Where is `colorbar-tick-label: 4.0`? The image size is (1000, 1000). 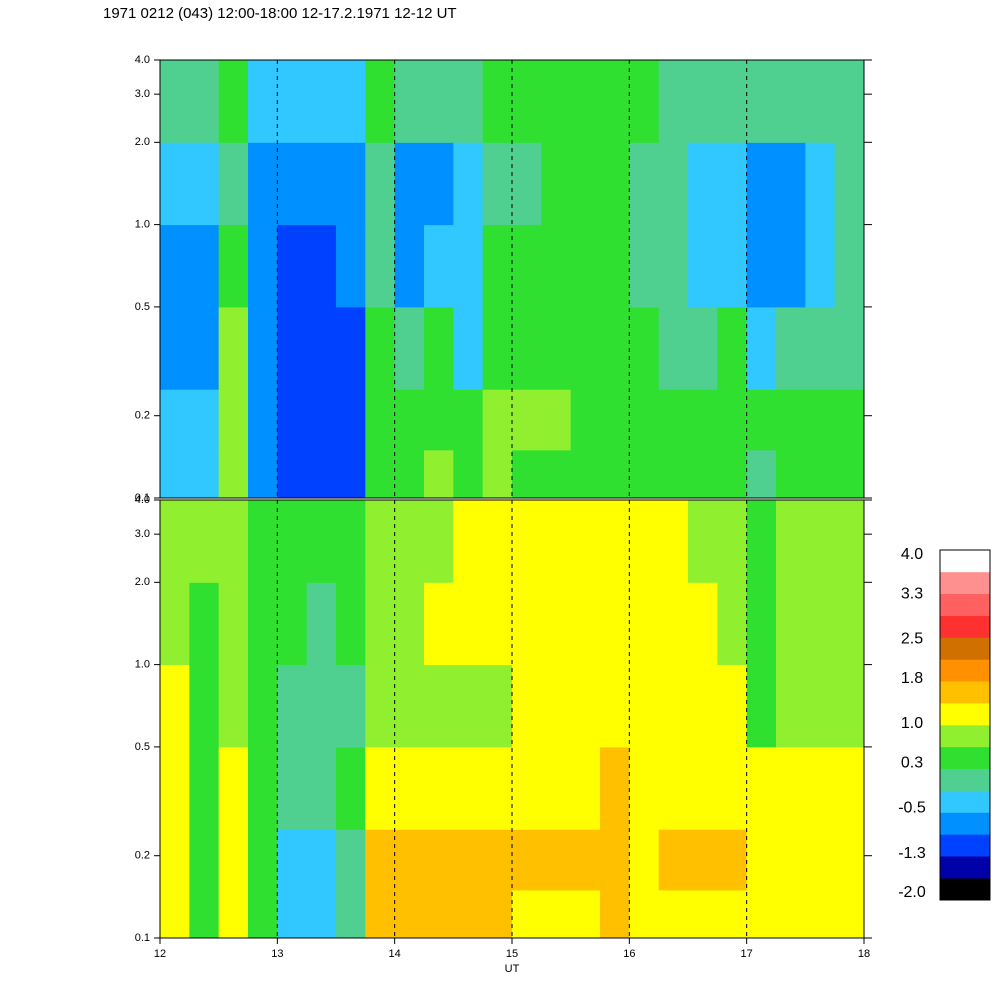 colorbar-tick-label: 4.0 is located at coordinates (912, 554).